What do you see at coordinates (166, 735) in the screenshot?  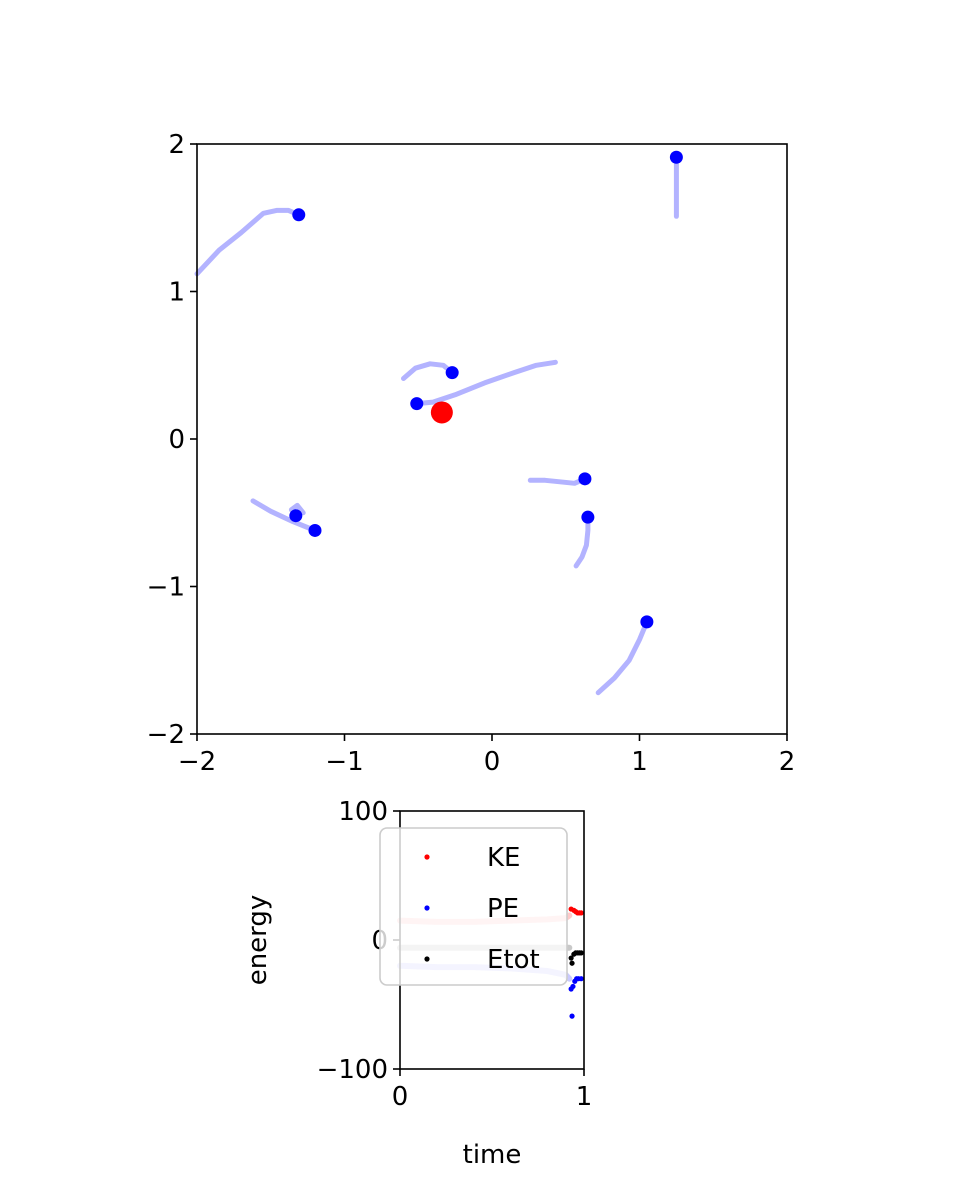 I see `y-tick-label: −2` at bounding box center [166, 735].